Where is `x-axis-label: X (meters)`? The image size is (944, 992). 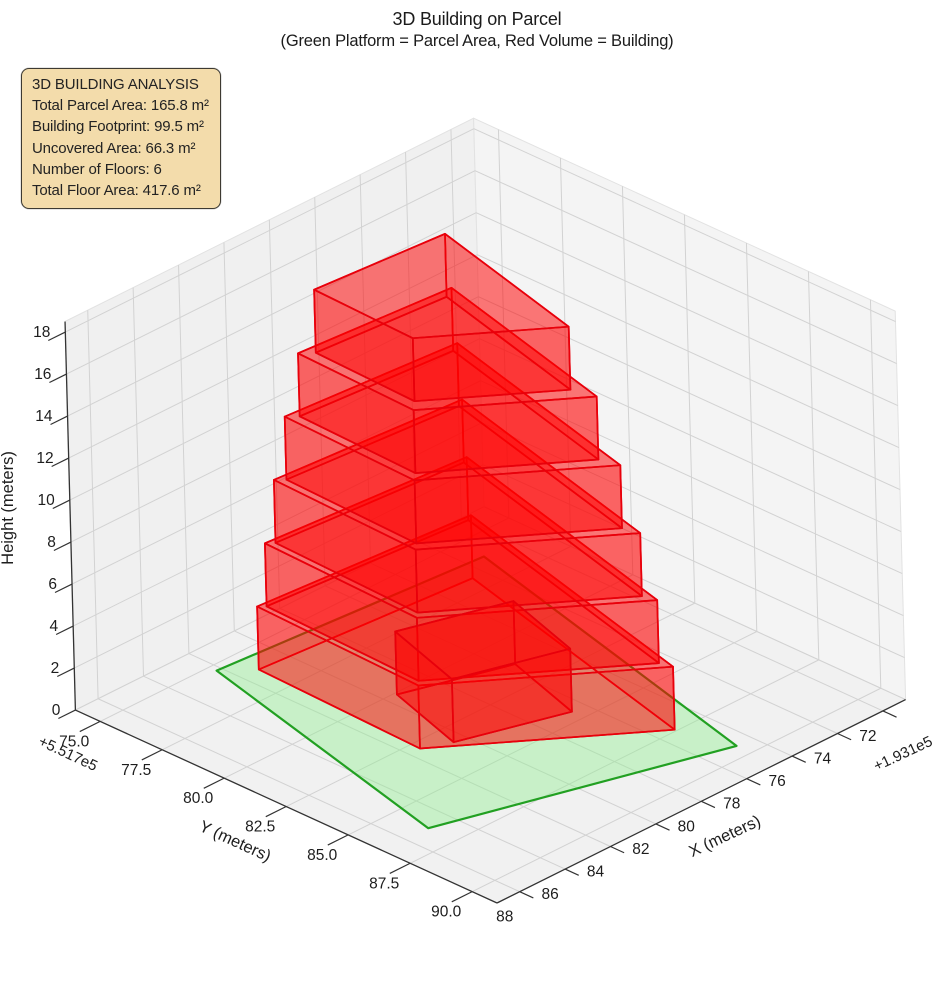
x-axis-label: X (meters) is located at coordinates (724, 836).